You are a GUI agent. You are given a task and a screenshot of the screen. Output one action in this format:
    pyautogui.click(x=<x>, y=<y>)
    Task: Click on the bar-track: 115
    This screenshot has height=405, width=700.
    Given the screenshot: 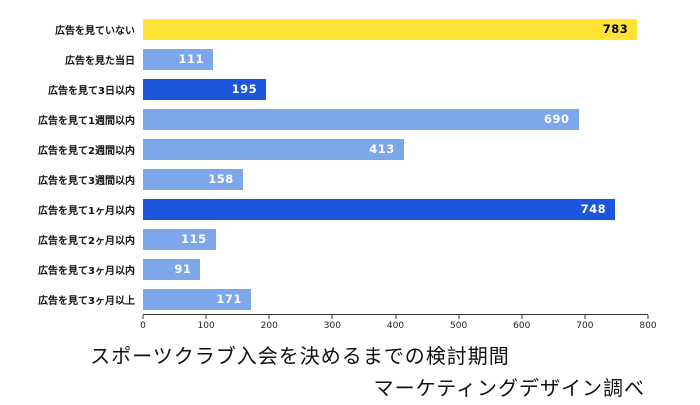 What is the action you would take?
    pyautogui.click(x=395, y=239)
    